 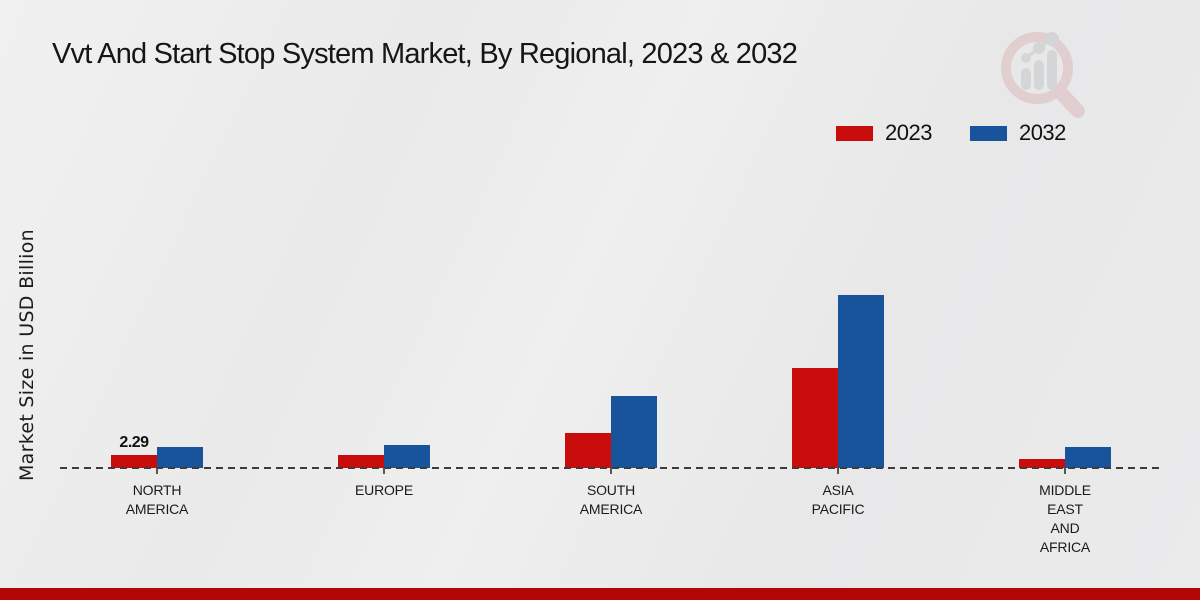 What do you see at coordinates (815, 418) in the screenshot?
I see `bar-2023-asia-pacific` at bounding box center [815, 418].